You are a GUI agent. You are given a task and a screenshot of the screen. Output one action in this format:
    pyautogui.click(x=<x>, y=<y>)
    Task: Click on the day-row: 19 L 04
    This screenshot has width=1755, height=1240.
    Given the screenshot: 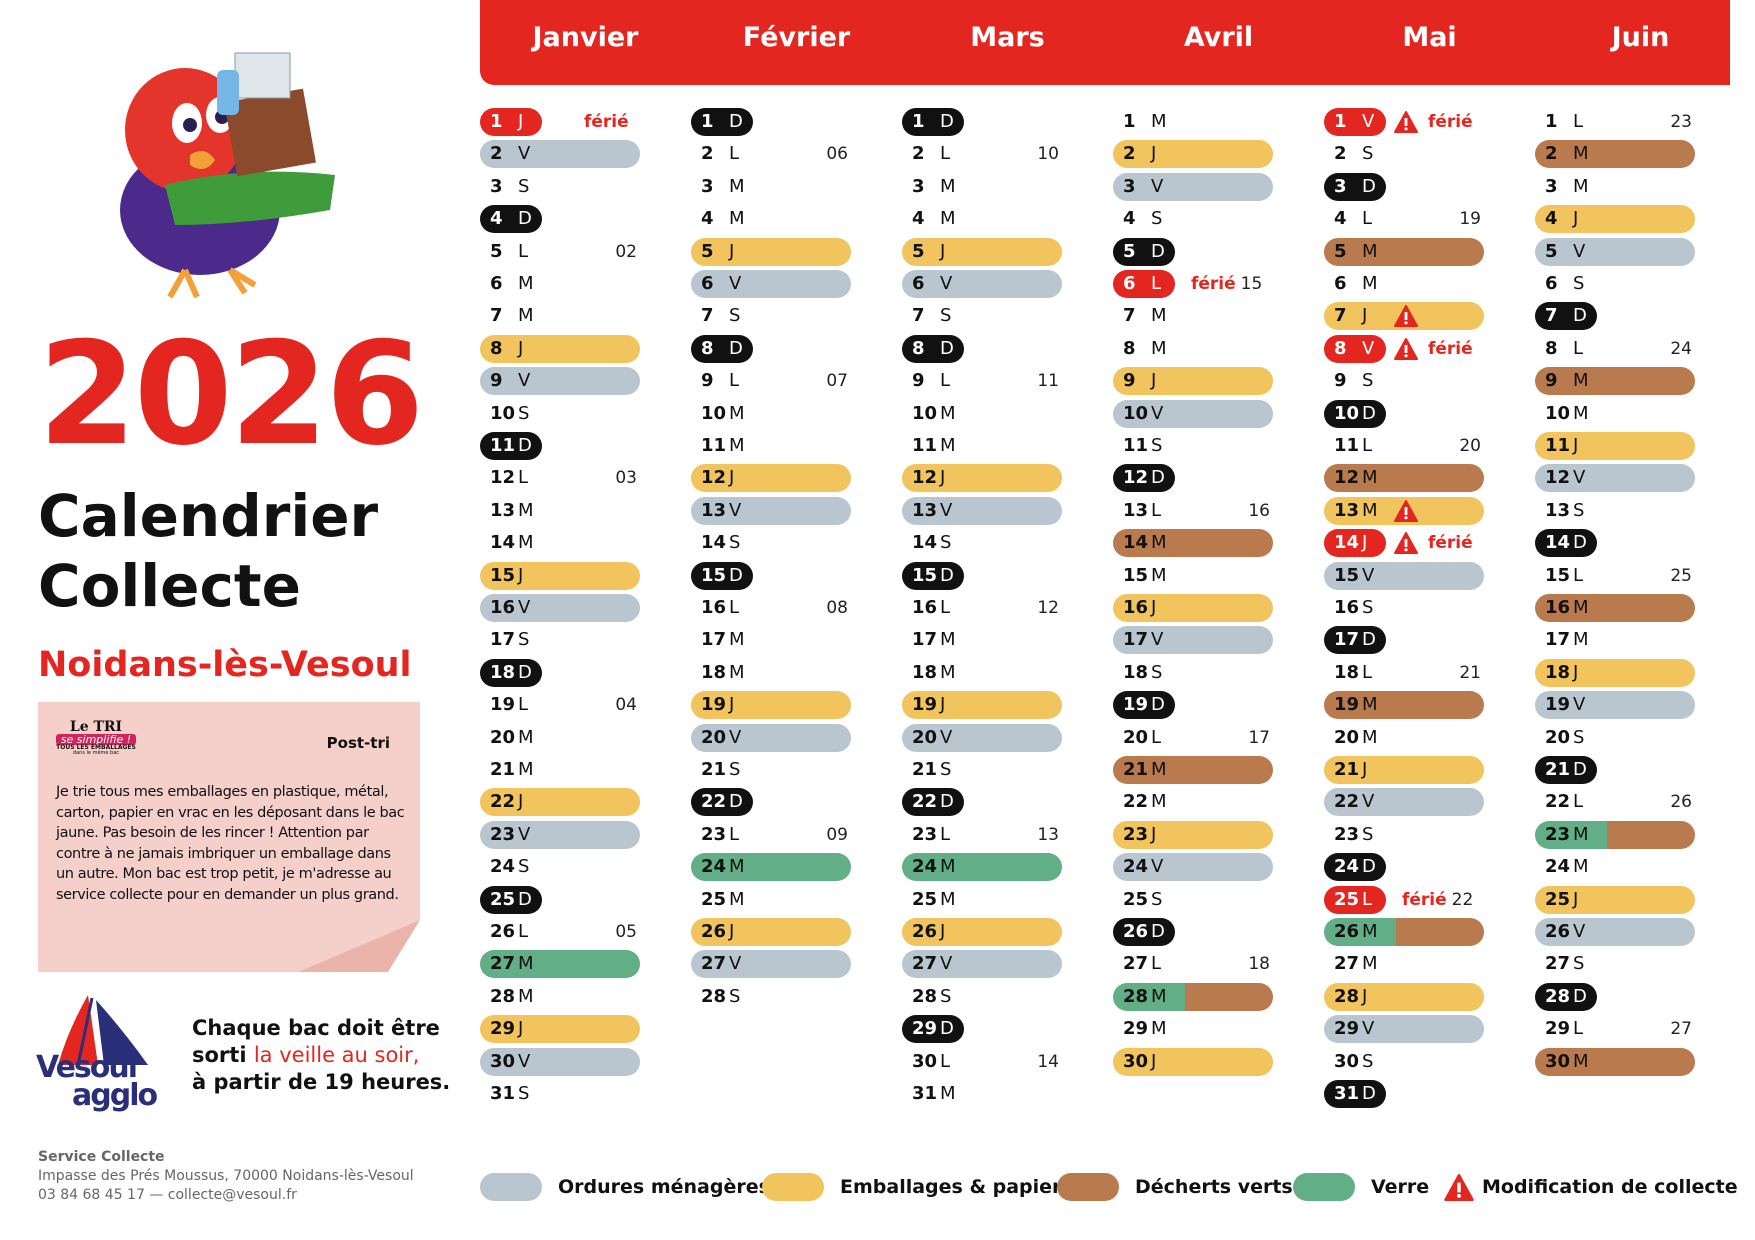 What is the action you would take?
    pyautogui.click(x=585, y=705)
    